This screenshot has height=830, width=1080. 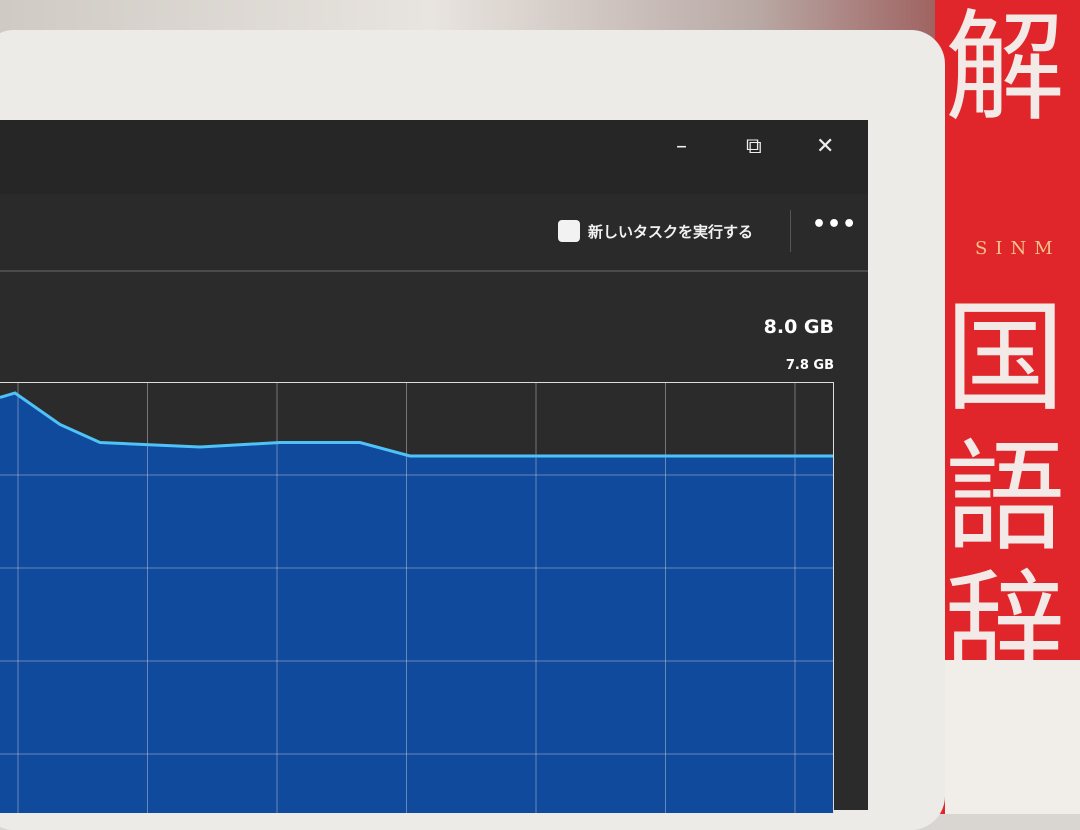 I want to click on title-bar: – ⧉ ✕, so click(x=434, y=157).